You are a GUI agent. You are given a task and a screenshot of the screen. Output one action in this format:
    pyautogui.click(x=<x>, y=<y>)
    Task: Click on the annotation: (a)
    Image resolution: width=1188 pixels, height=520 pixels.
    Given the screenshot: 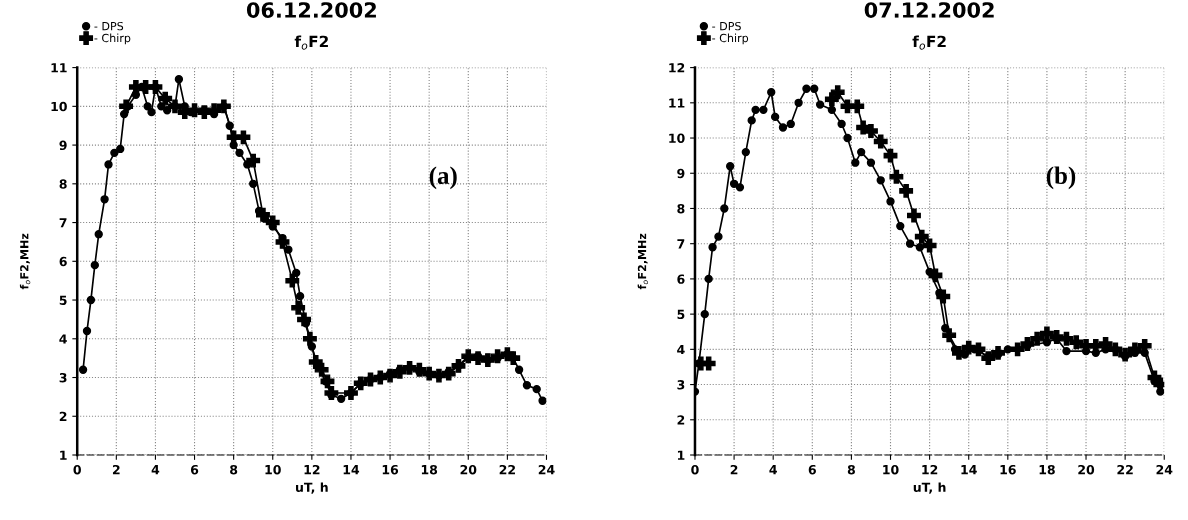 What is the action you would take?
    pyautogui.click(x=443, y=178)
    